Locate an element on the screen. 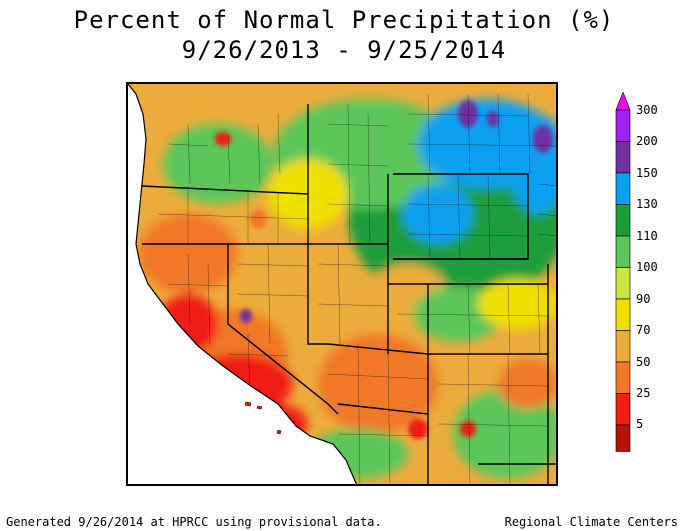  region-purple-north is located at coordinates (468, 114).